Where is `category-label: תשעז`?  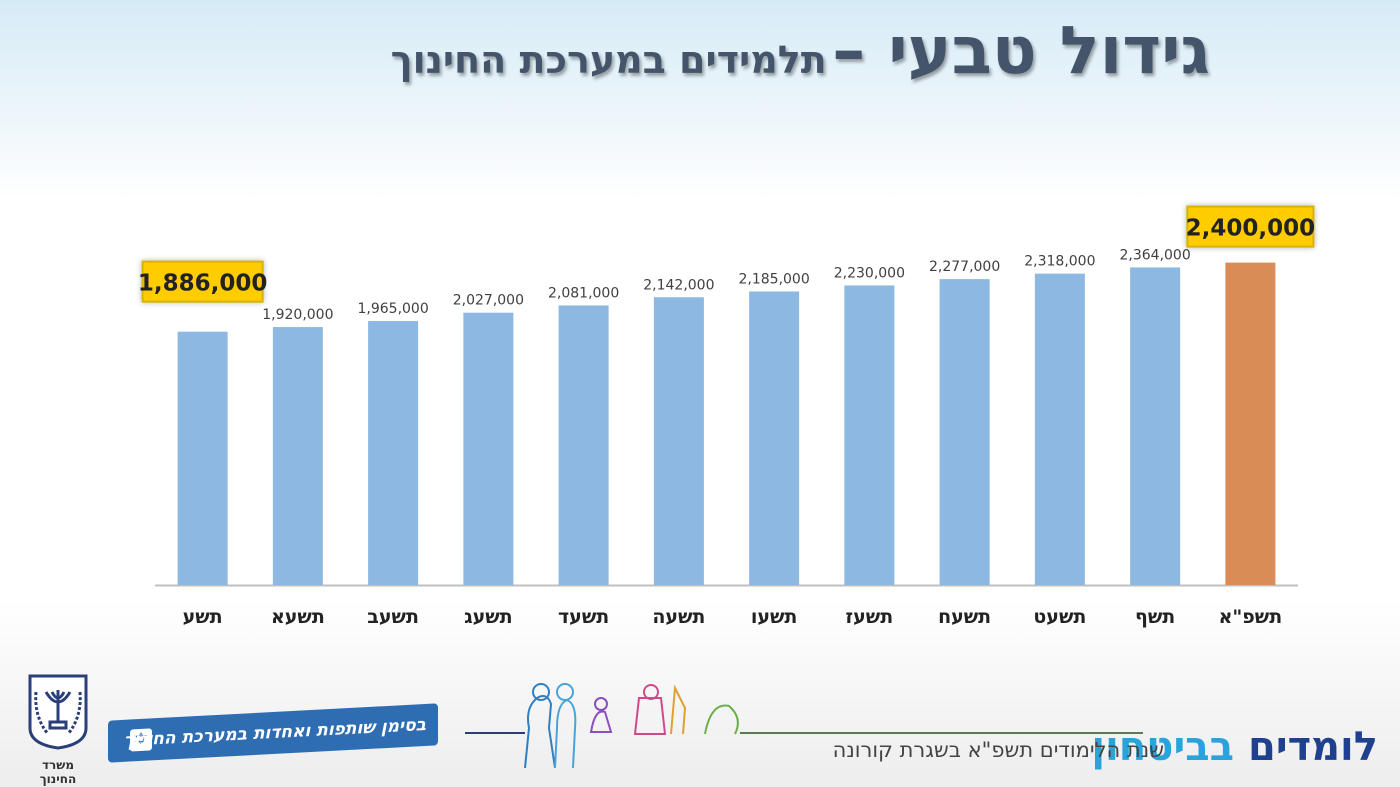 category-label: תשעז is located at coordinates (870, 617).